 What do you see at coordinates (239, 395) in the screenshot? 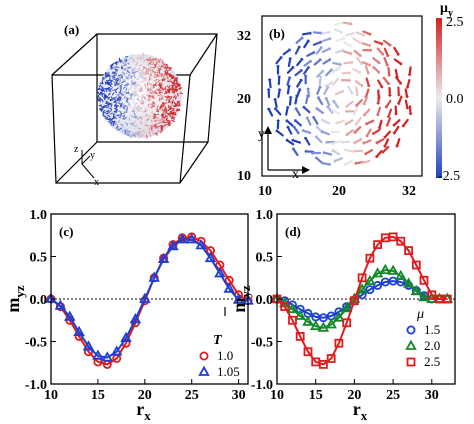
I see `x-tick-label: 30` at bounding box center [239, 395].